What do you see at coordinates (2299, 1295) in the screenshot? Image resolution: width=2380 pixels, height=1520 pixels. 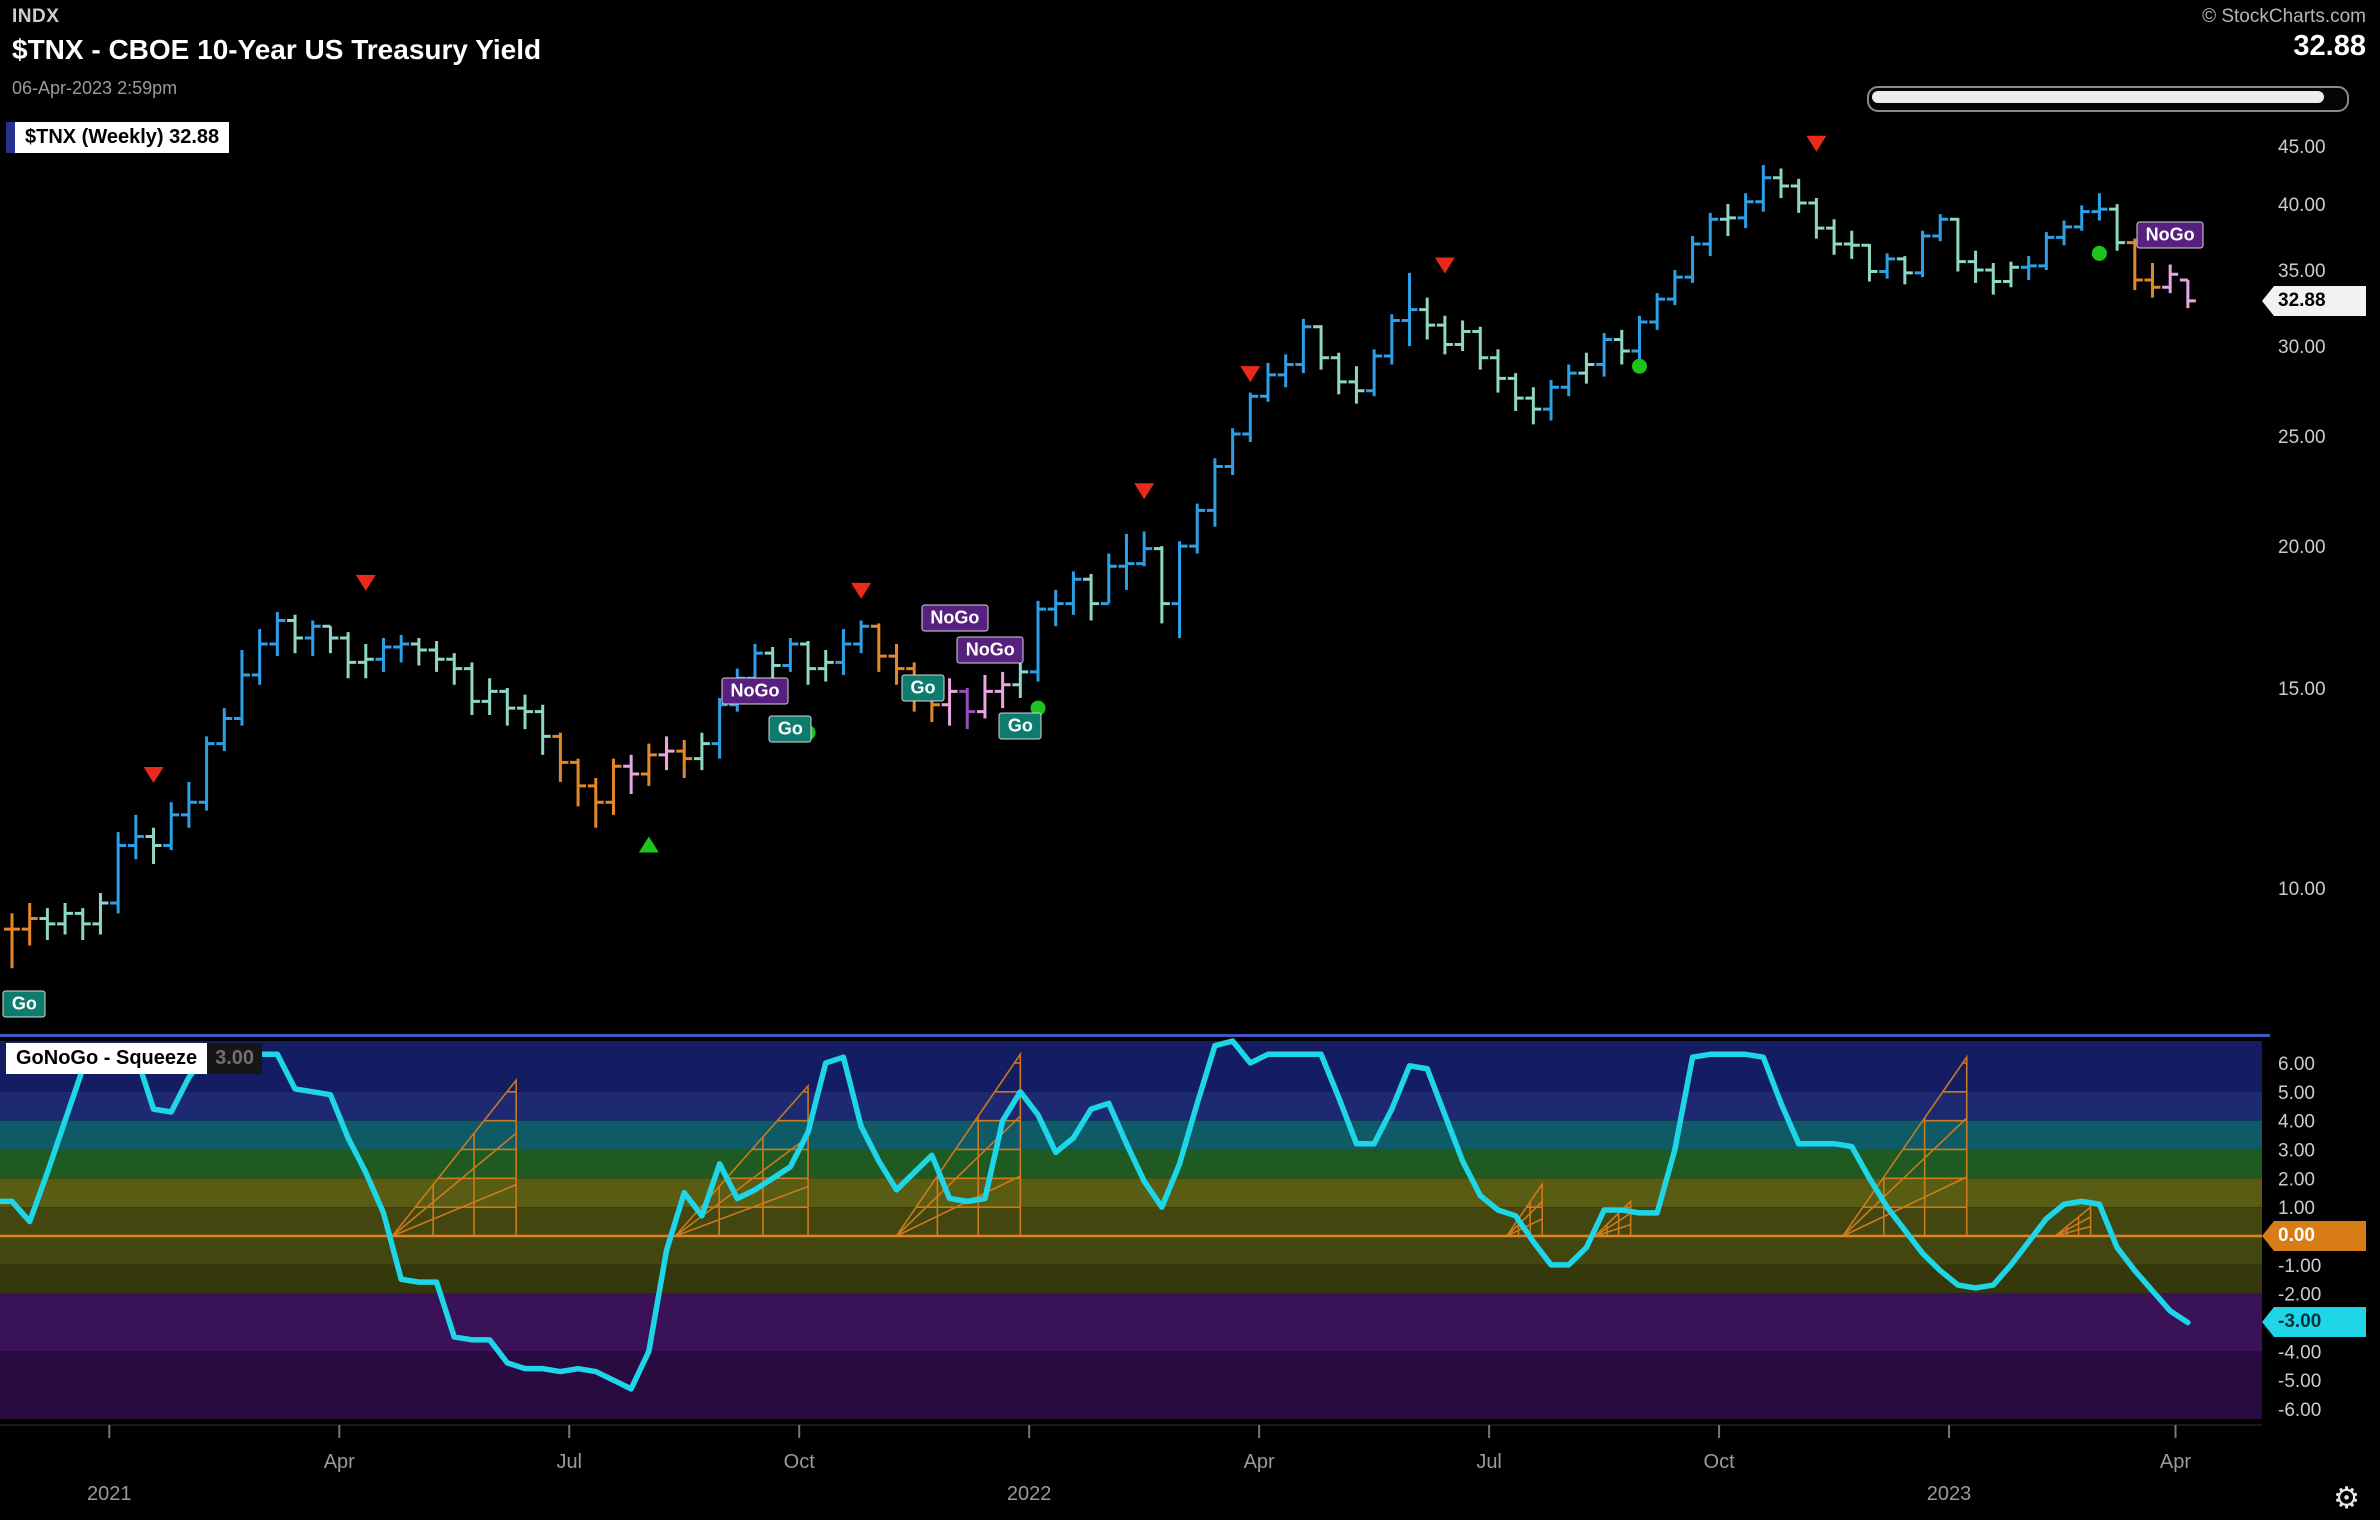 I see `squeeze-axis-label: -2.00` at bounding box center [2299, 1295].